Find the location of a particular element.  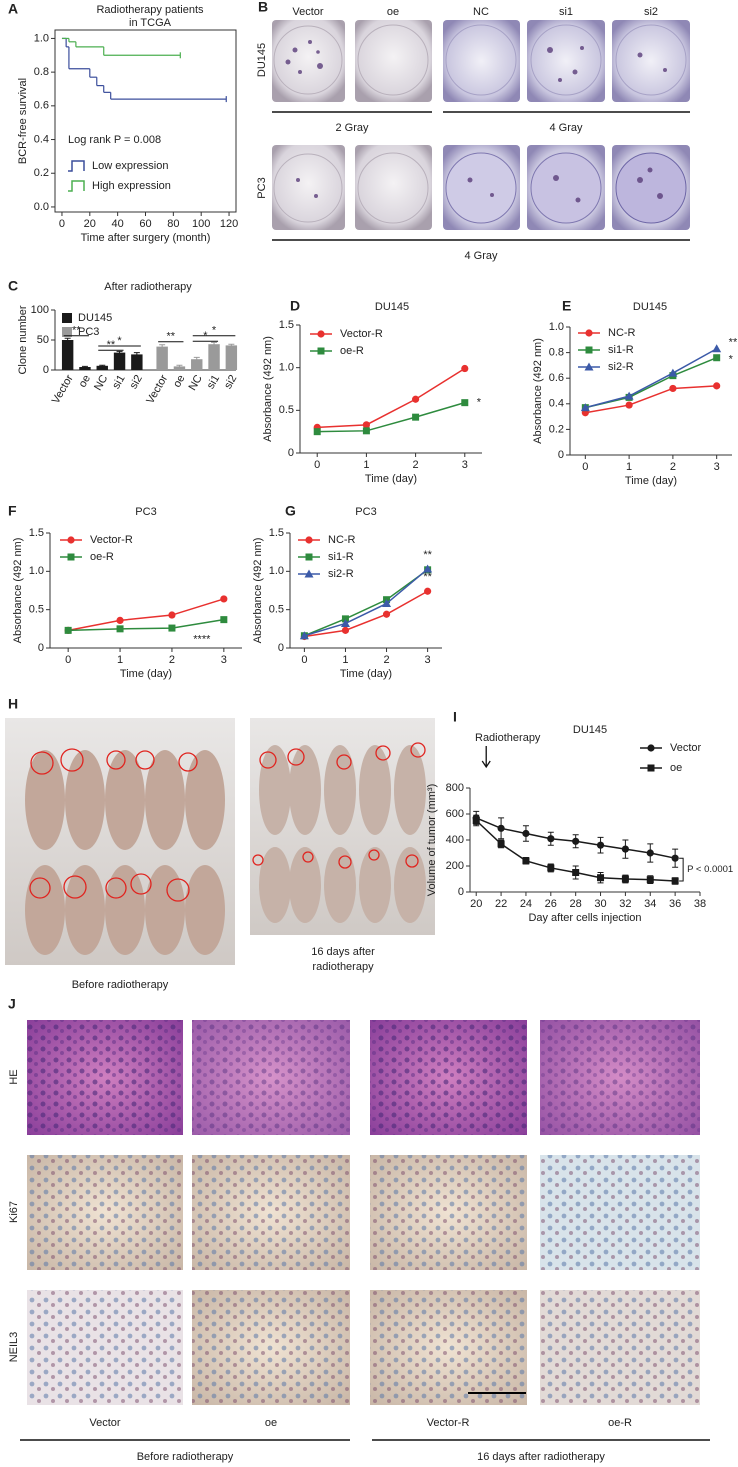

legend-label: si1-R is located at coordinates (621, 350).